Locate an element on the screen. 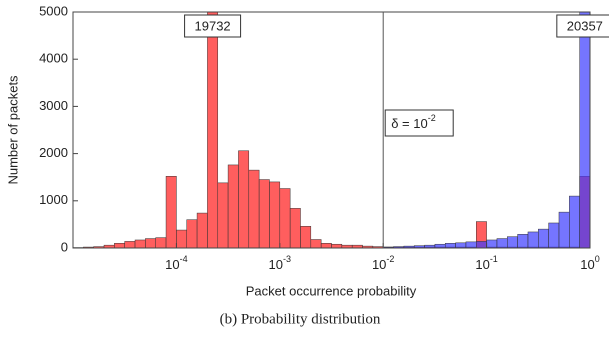  x-tick-label: 10⁰ is located at coordinates (589, 263).